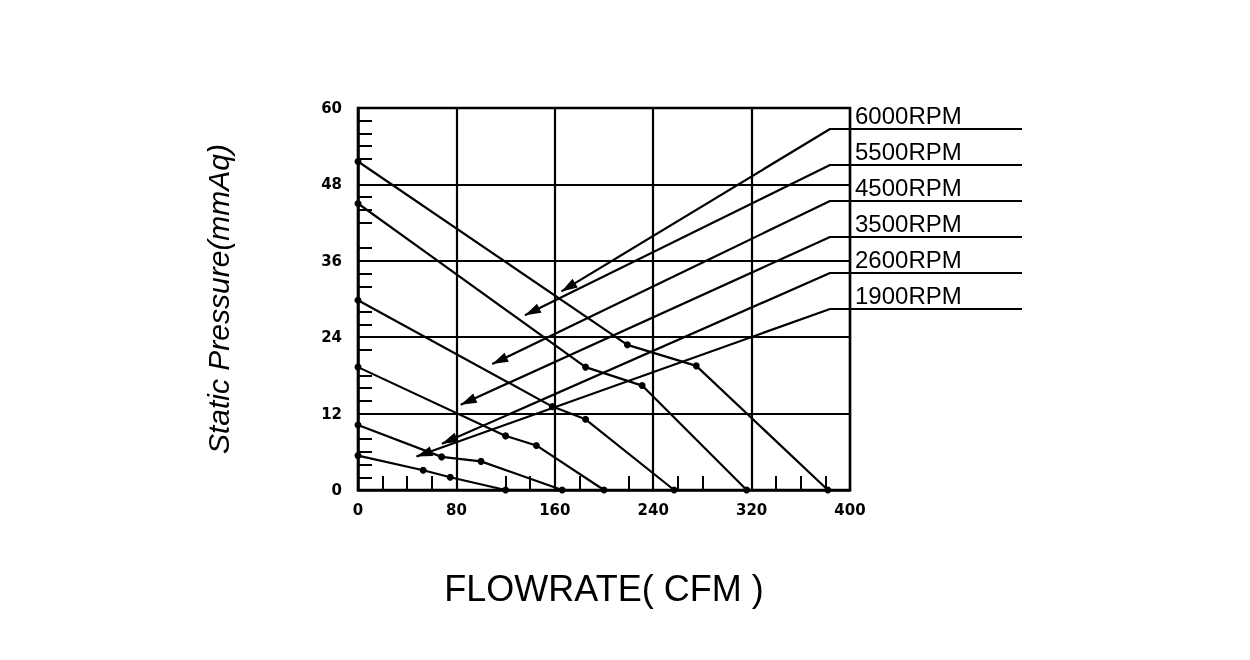  I want to click on x-tick-label: 80, so click(456, 509).